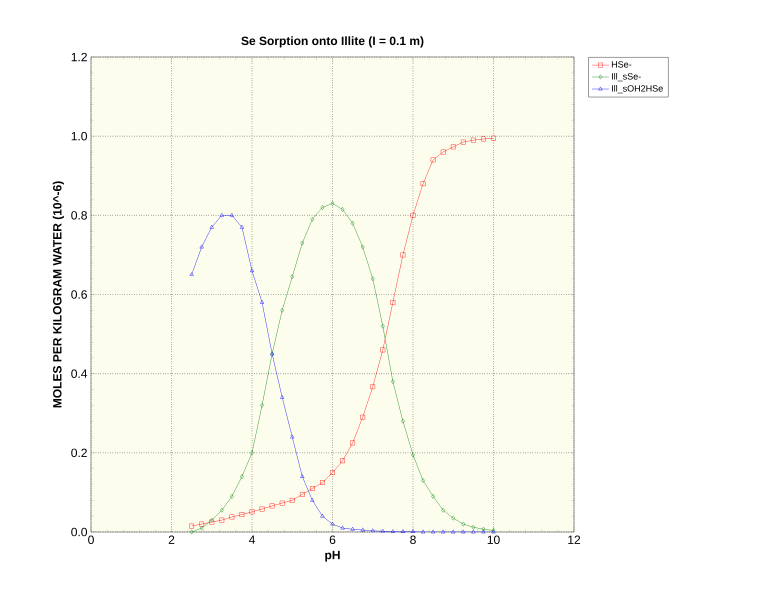 The height and width of the screenshot is (606, 757). I want to click on y-tick-label: 0.6, so click(79, 294).